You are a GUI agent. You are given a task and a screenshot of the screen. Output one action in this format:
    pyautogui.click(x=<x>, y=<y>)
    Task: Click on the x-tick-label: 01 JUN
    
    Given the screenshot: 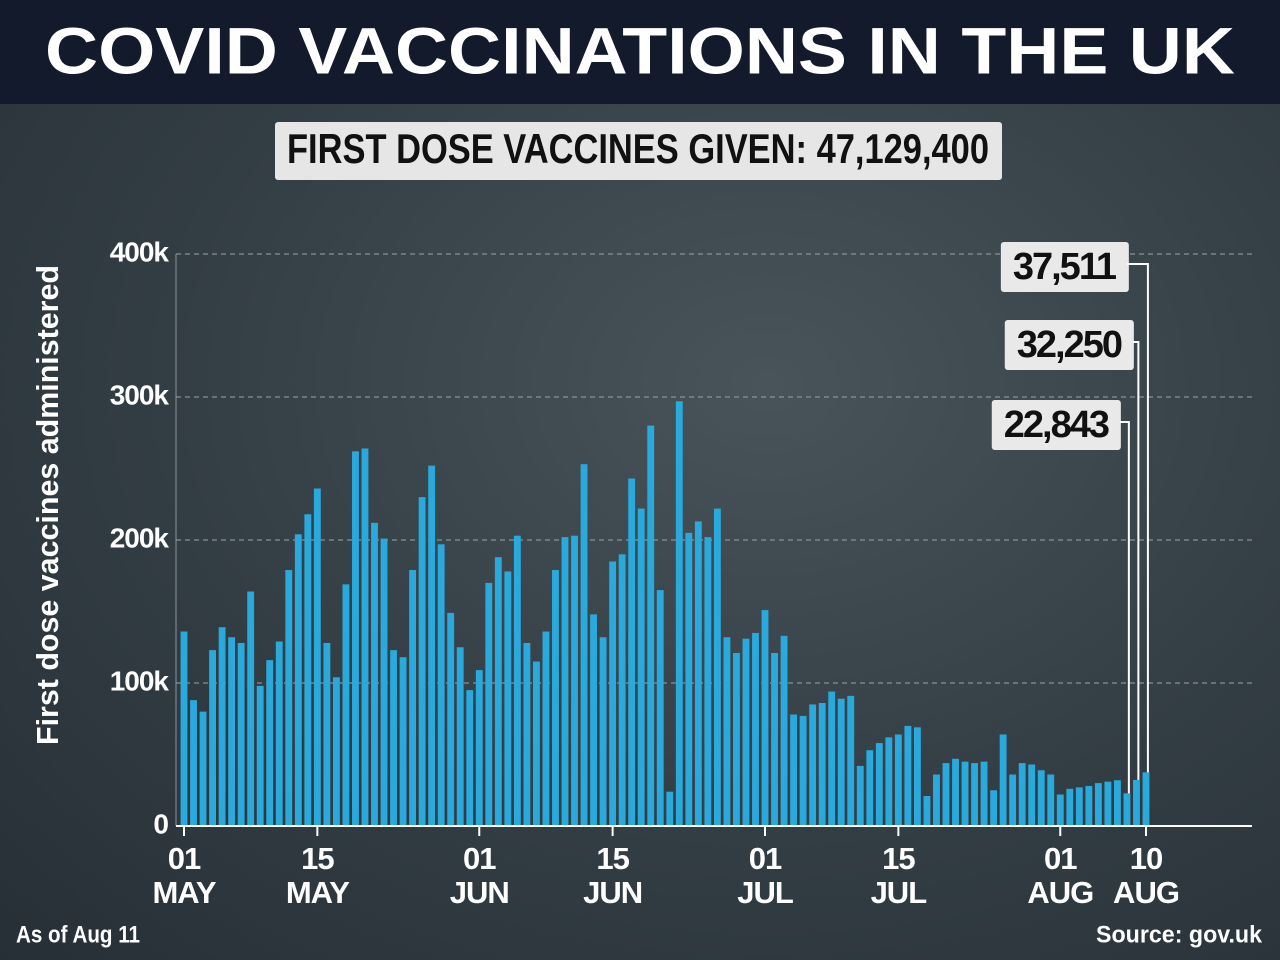 What is the action you would take?
    pyautogui.click(x=479, y=875)
    